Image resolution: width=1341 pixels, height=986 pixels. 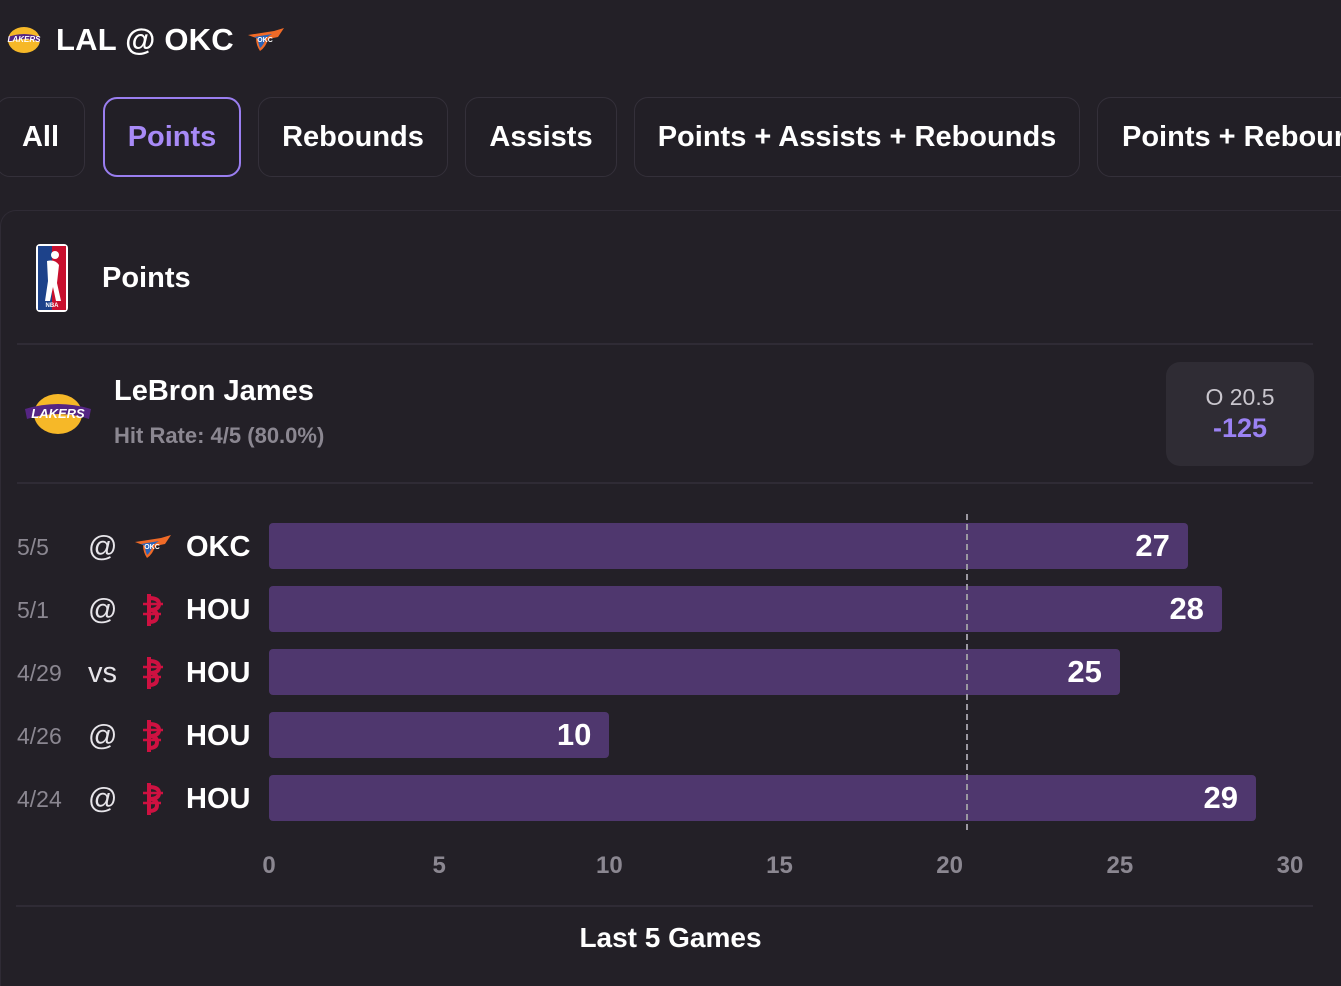 I want to click on tab-points-rebounds: Points + Rebour, so click(x=1219, y=137).